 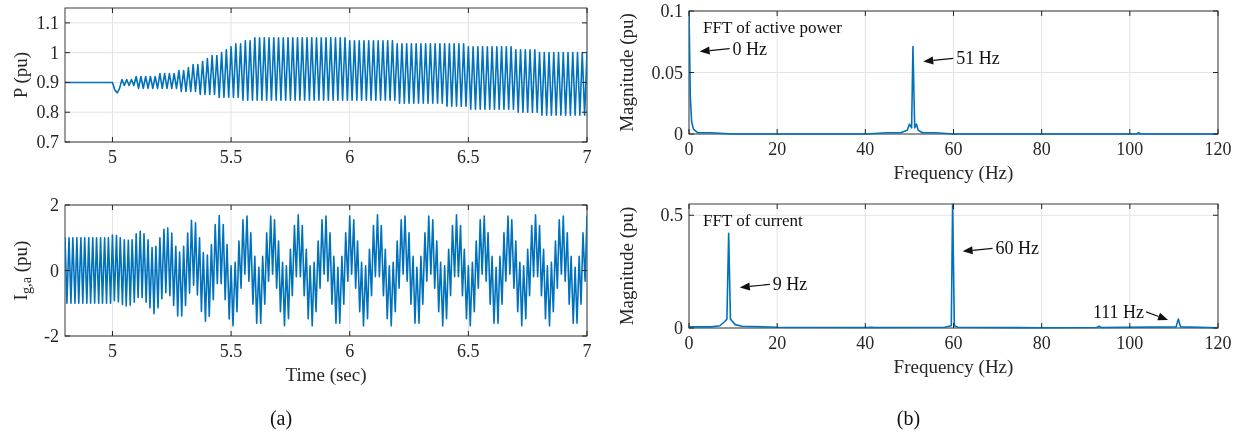 What do you see at coordinates (51, 336) in the screenshot?
I see `y-tick-label: -2` at bounding box center [51, 336].